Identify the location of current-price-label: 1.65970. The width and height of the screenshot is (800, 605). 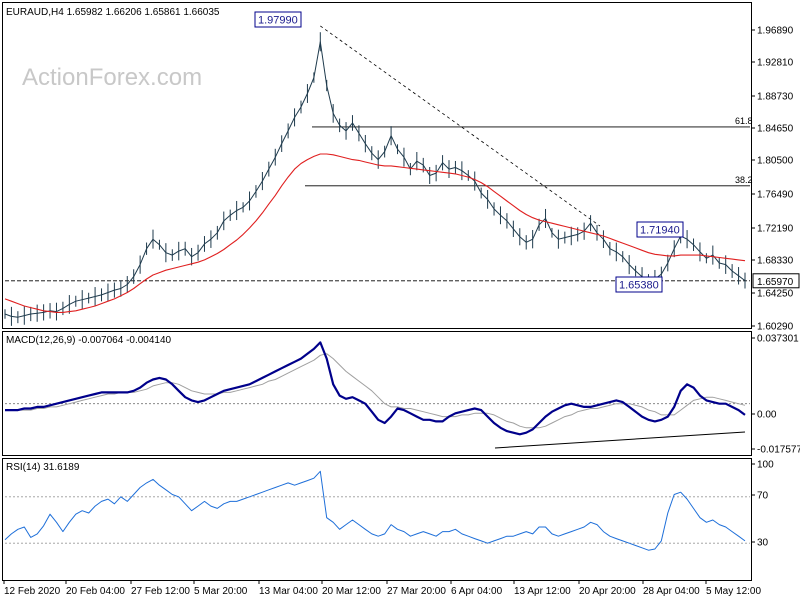
(775, 282).